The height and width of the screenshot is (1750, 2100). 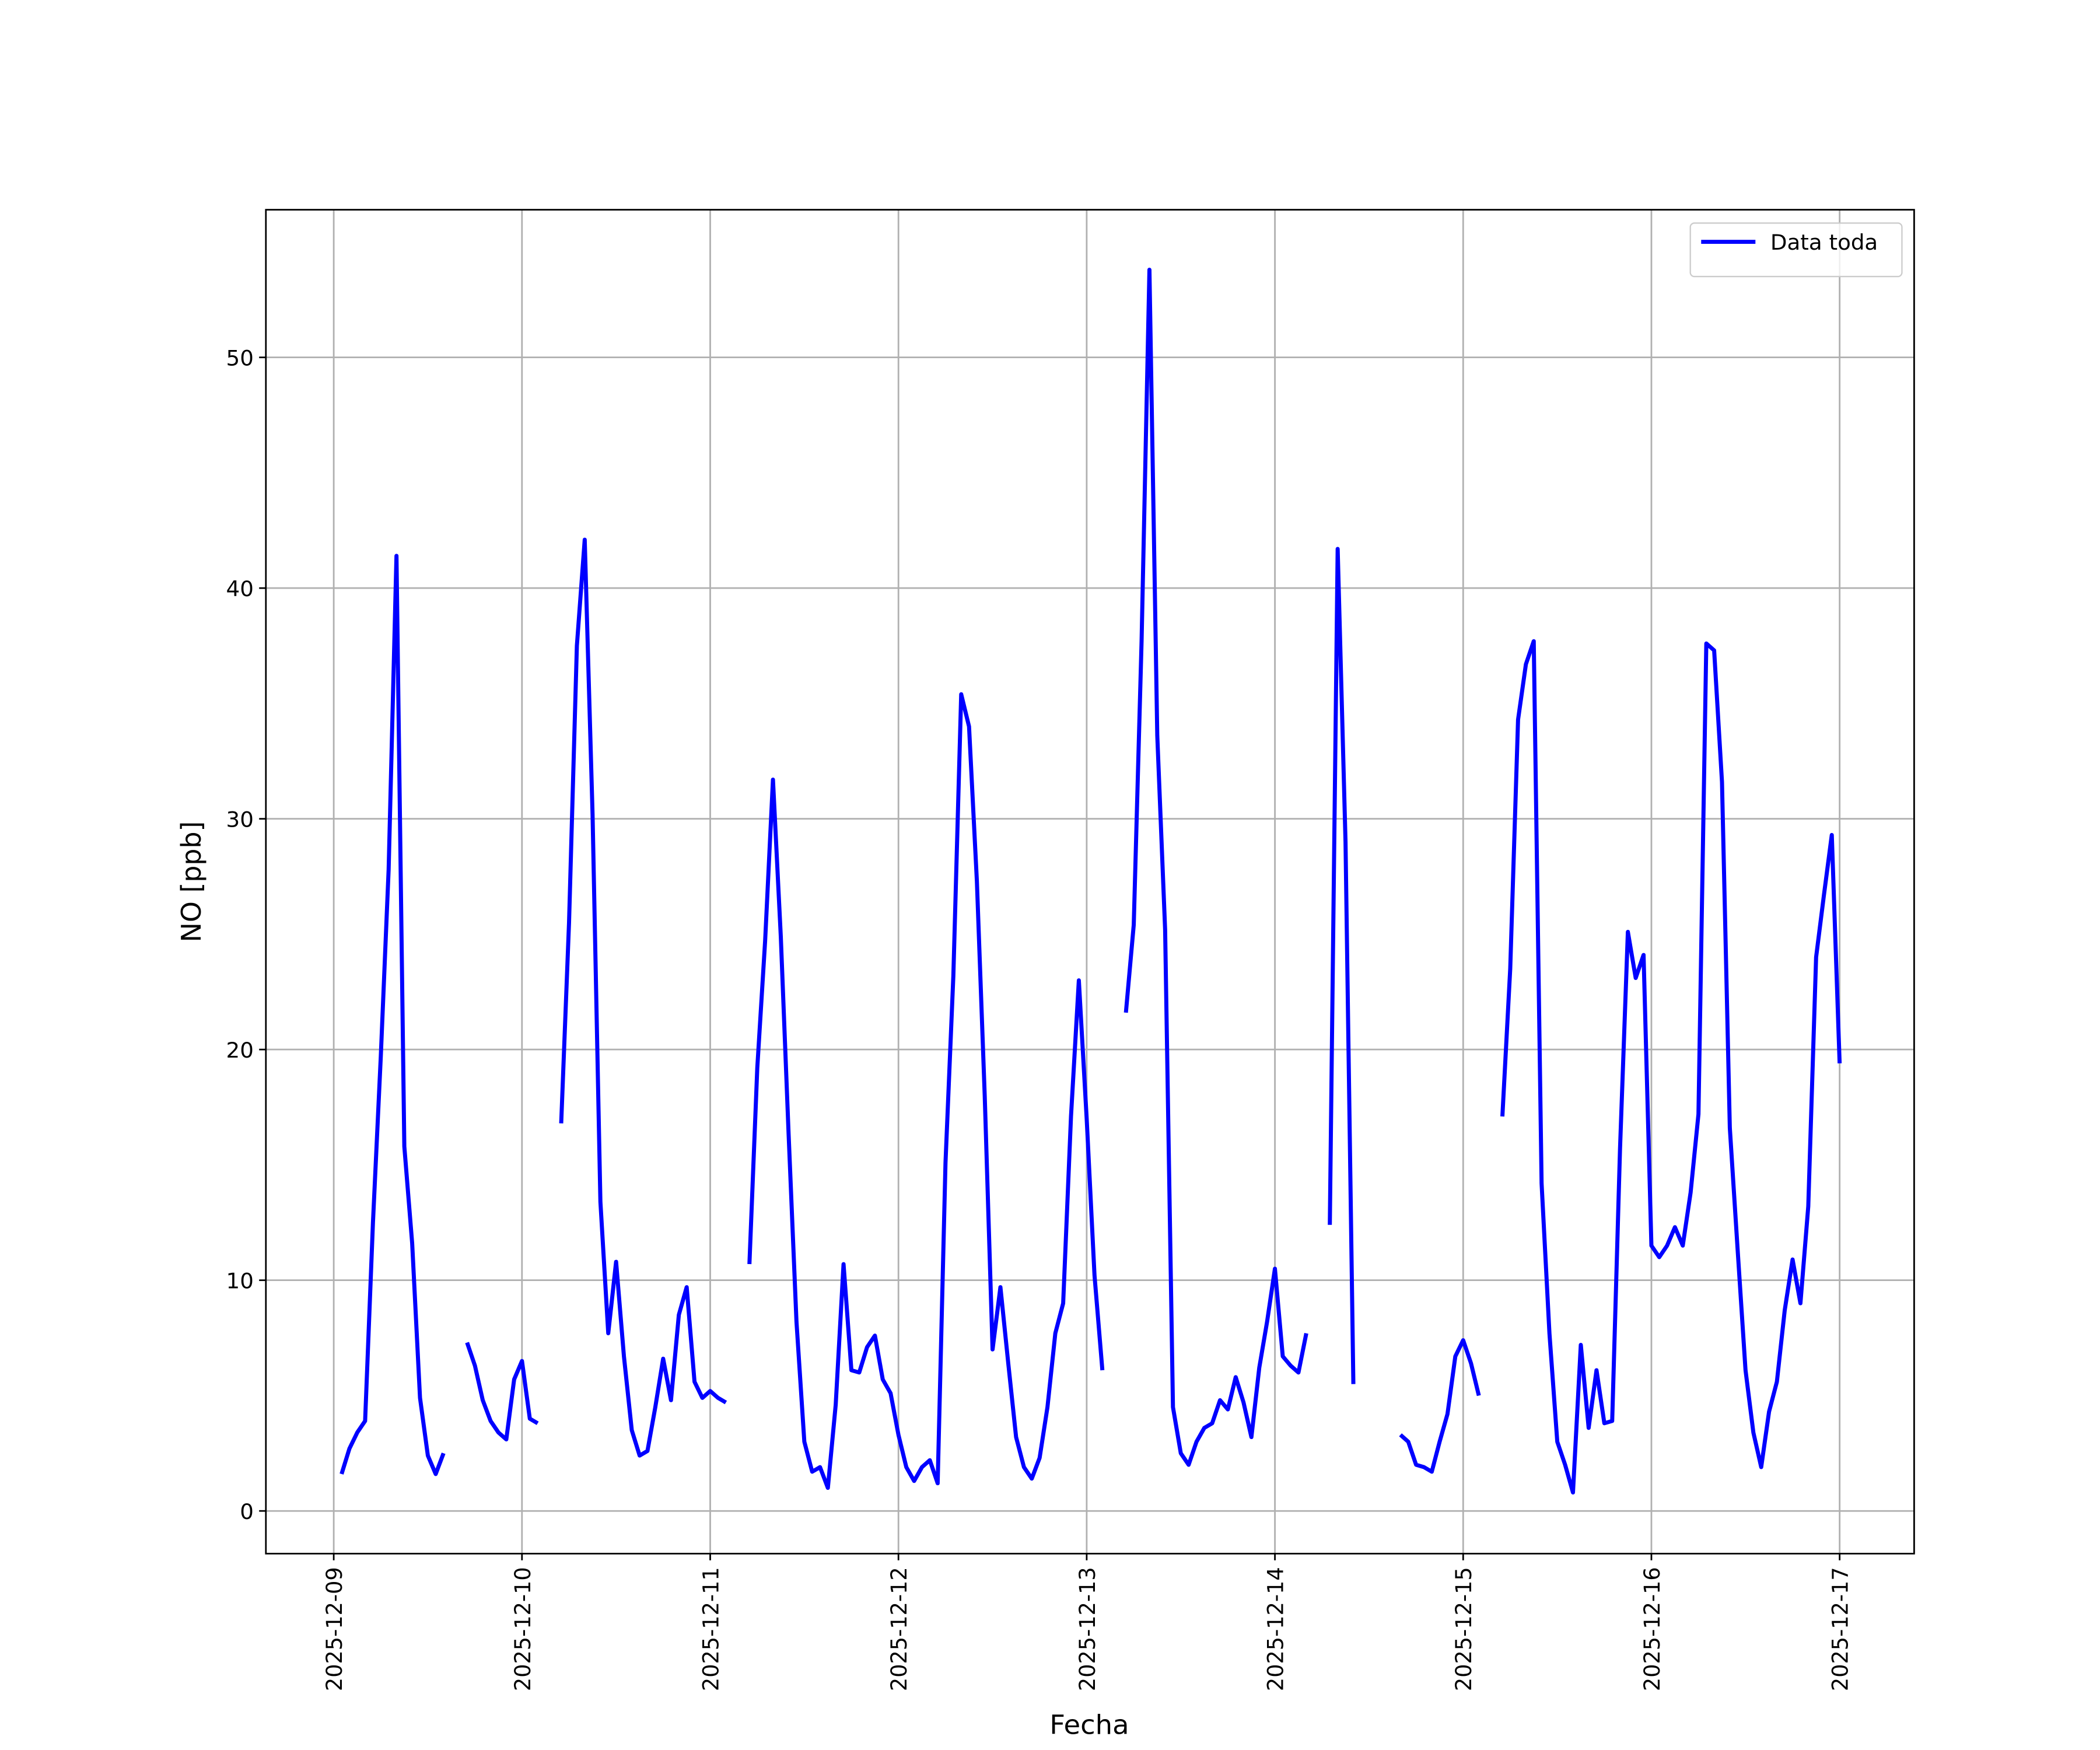 What do you see at coordinates (240, 358) in the screenshot?
I see `y-tick-label: 50` at bounding box center [240, 358].